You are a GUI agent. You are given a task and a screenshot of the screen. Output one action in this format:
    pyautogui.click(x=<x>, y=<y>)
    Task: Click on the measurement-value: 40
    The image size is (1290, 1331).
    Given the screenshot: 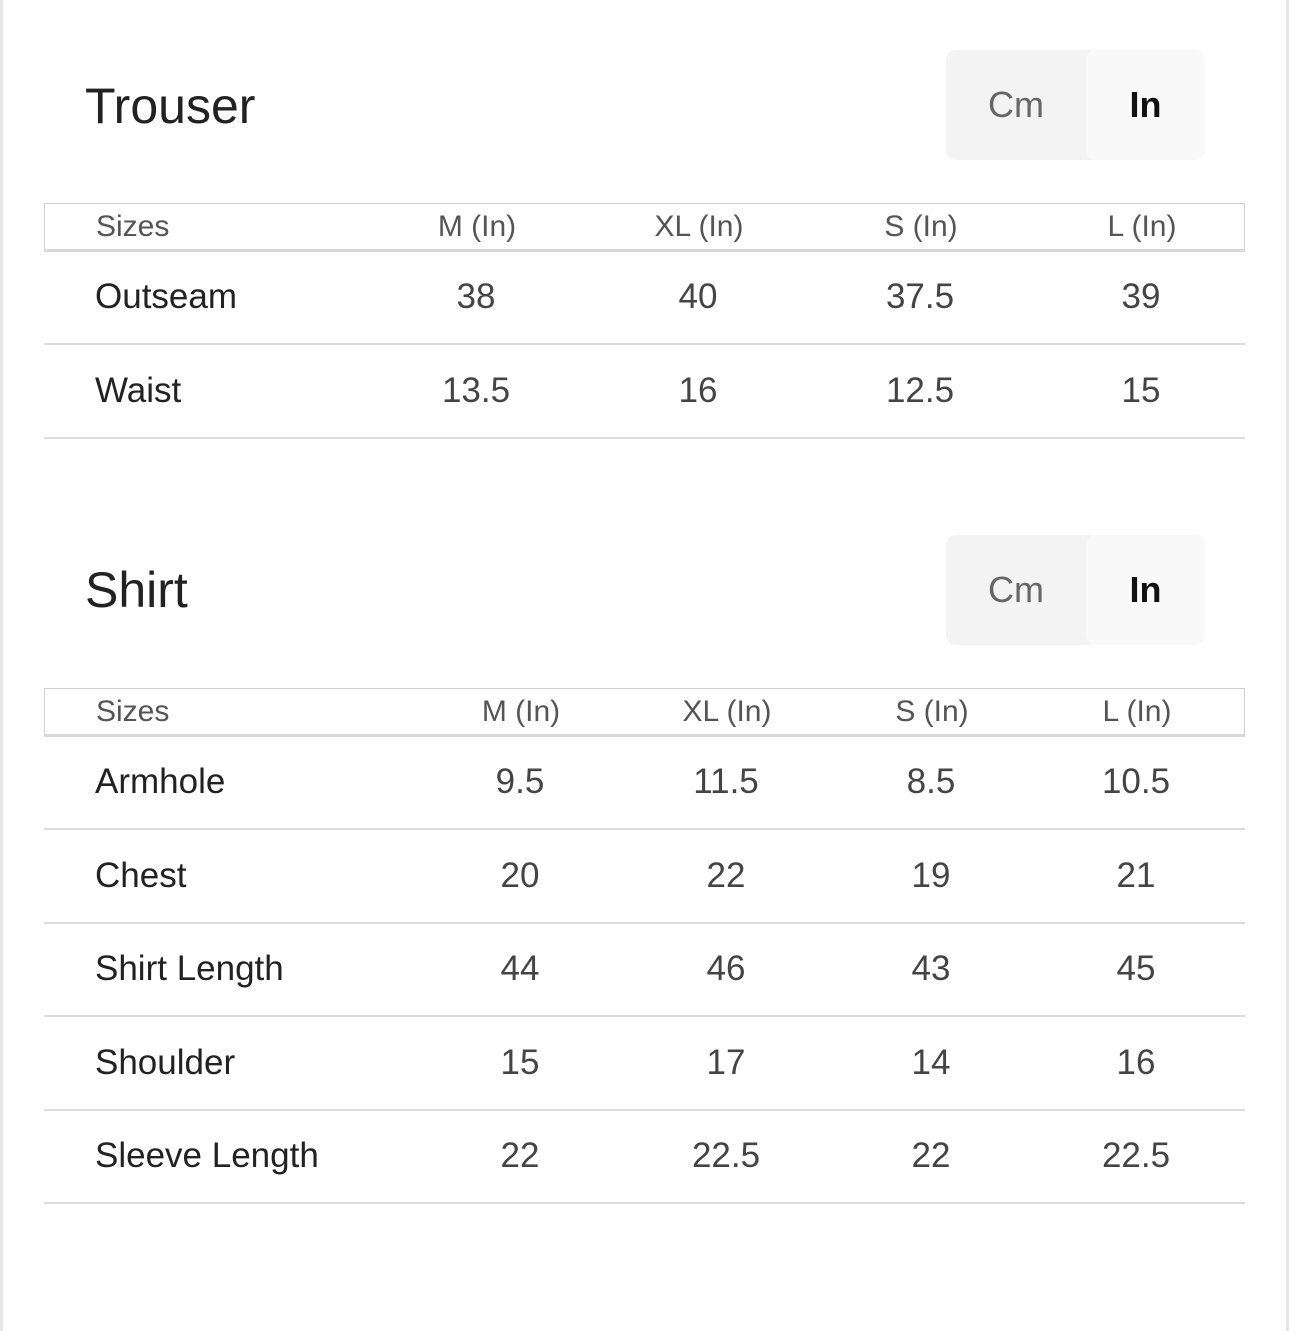 What is the action you would take?
    pyautogui.click(x=698, y=296)
    